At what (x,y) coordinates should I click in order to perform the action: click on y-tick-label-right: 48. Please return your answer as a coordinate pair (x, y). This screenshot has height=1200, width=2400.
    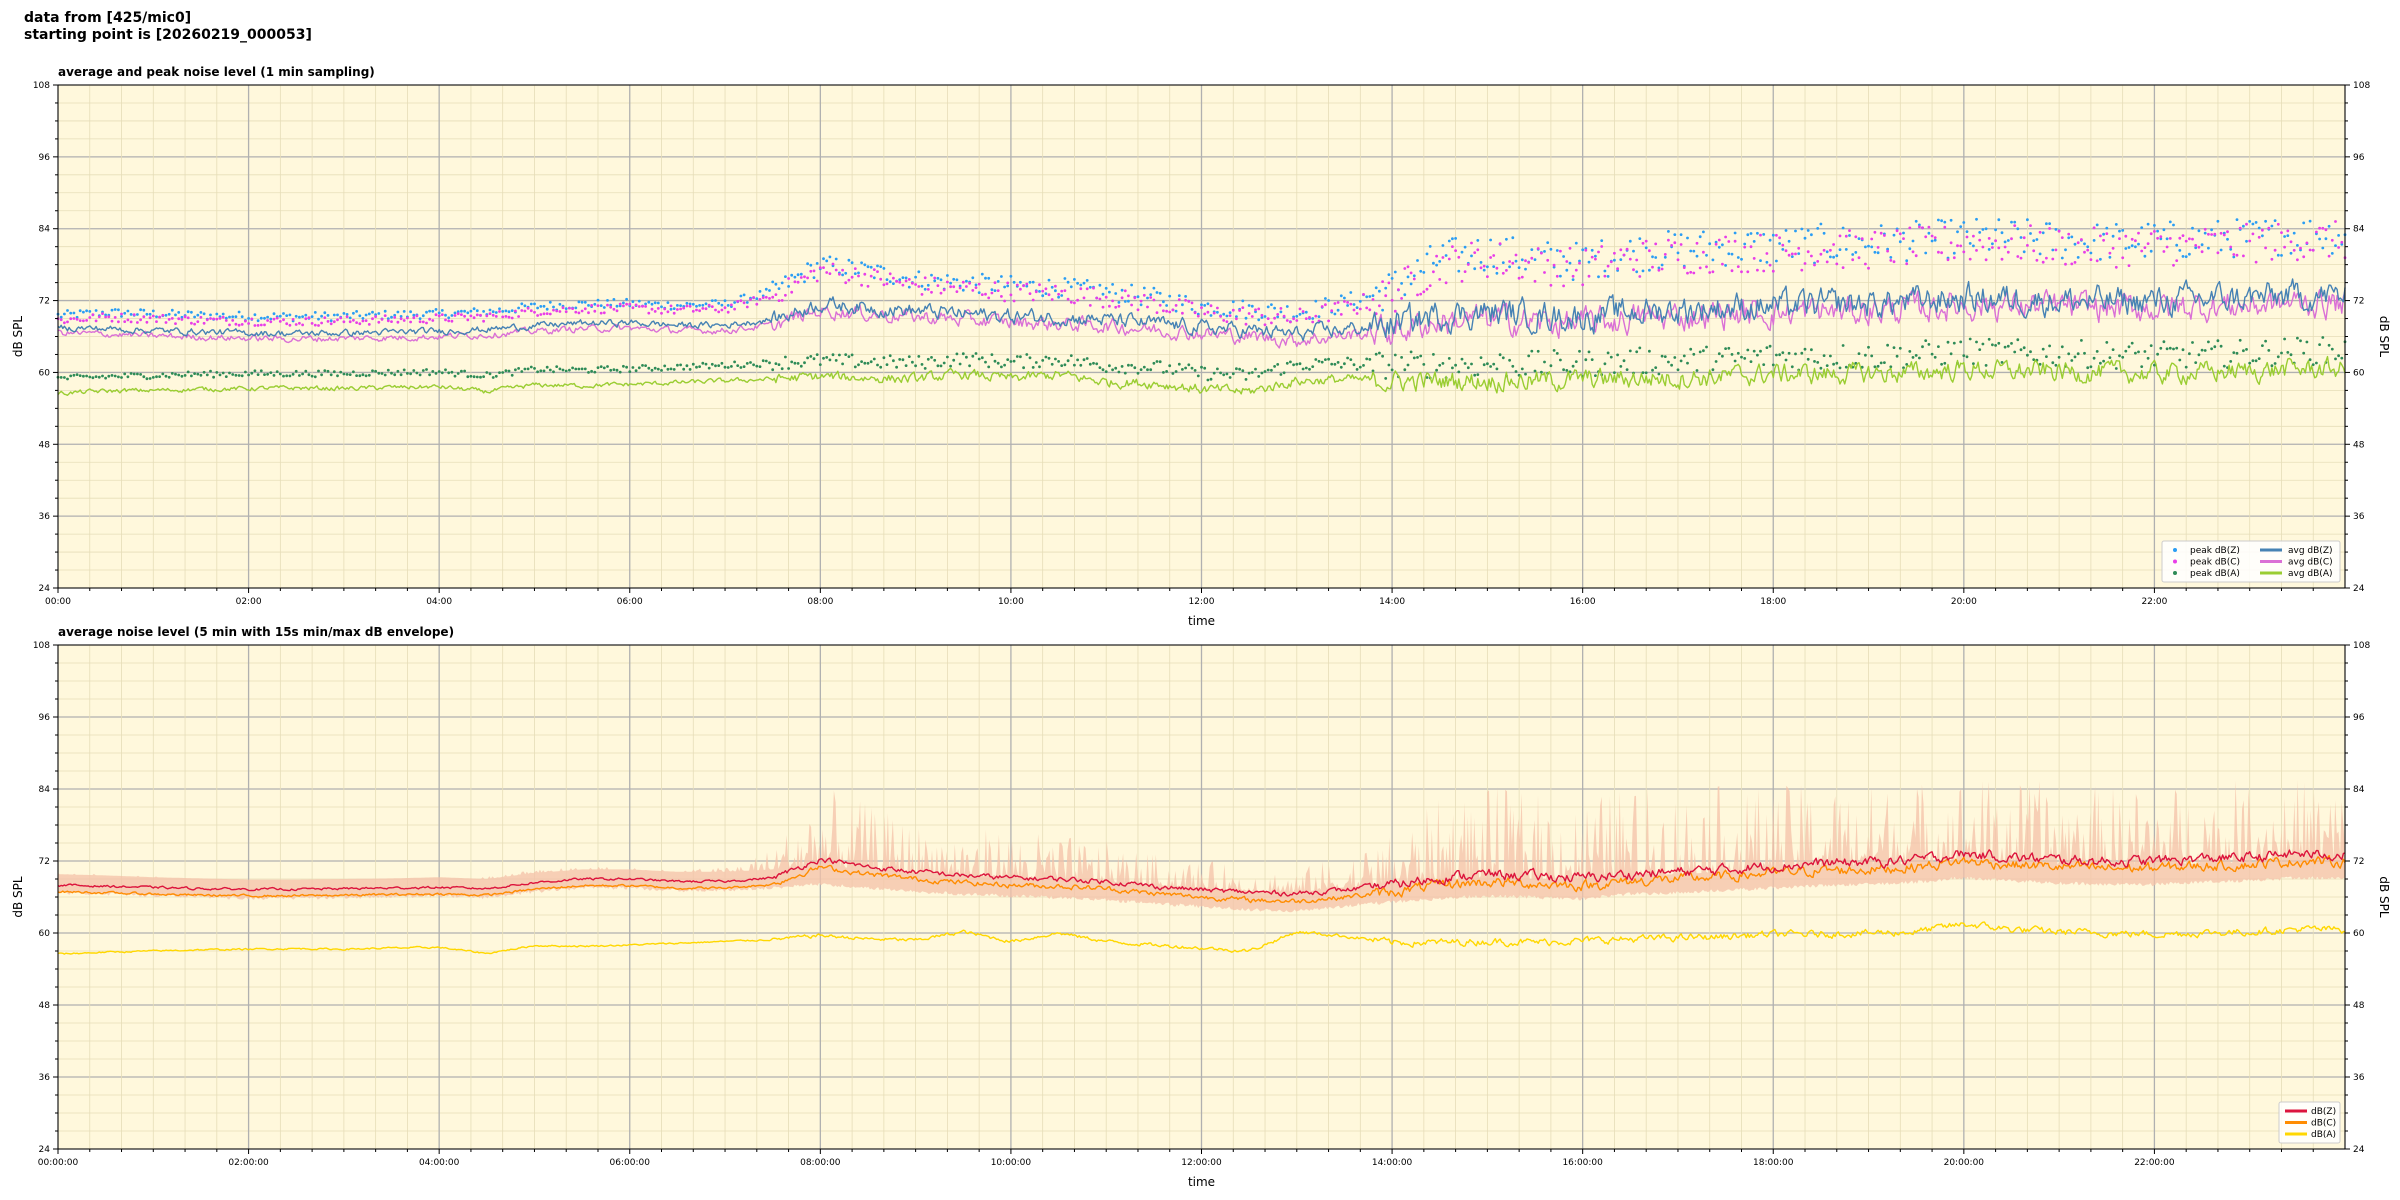
    Looking at the image, I should click on (2359, 445).